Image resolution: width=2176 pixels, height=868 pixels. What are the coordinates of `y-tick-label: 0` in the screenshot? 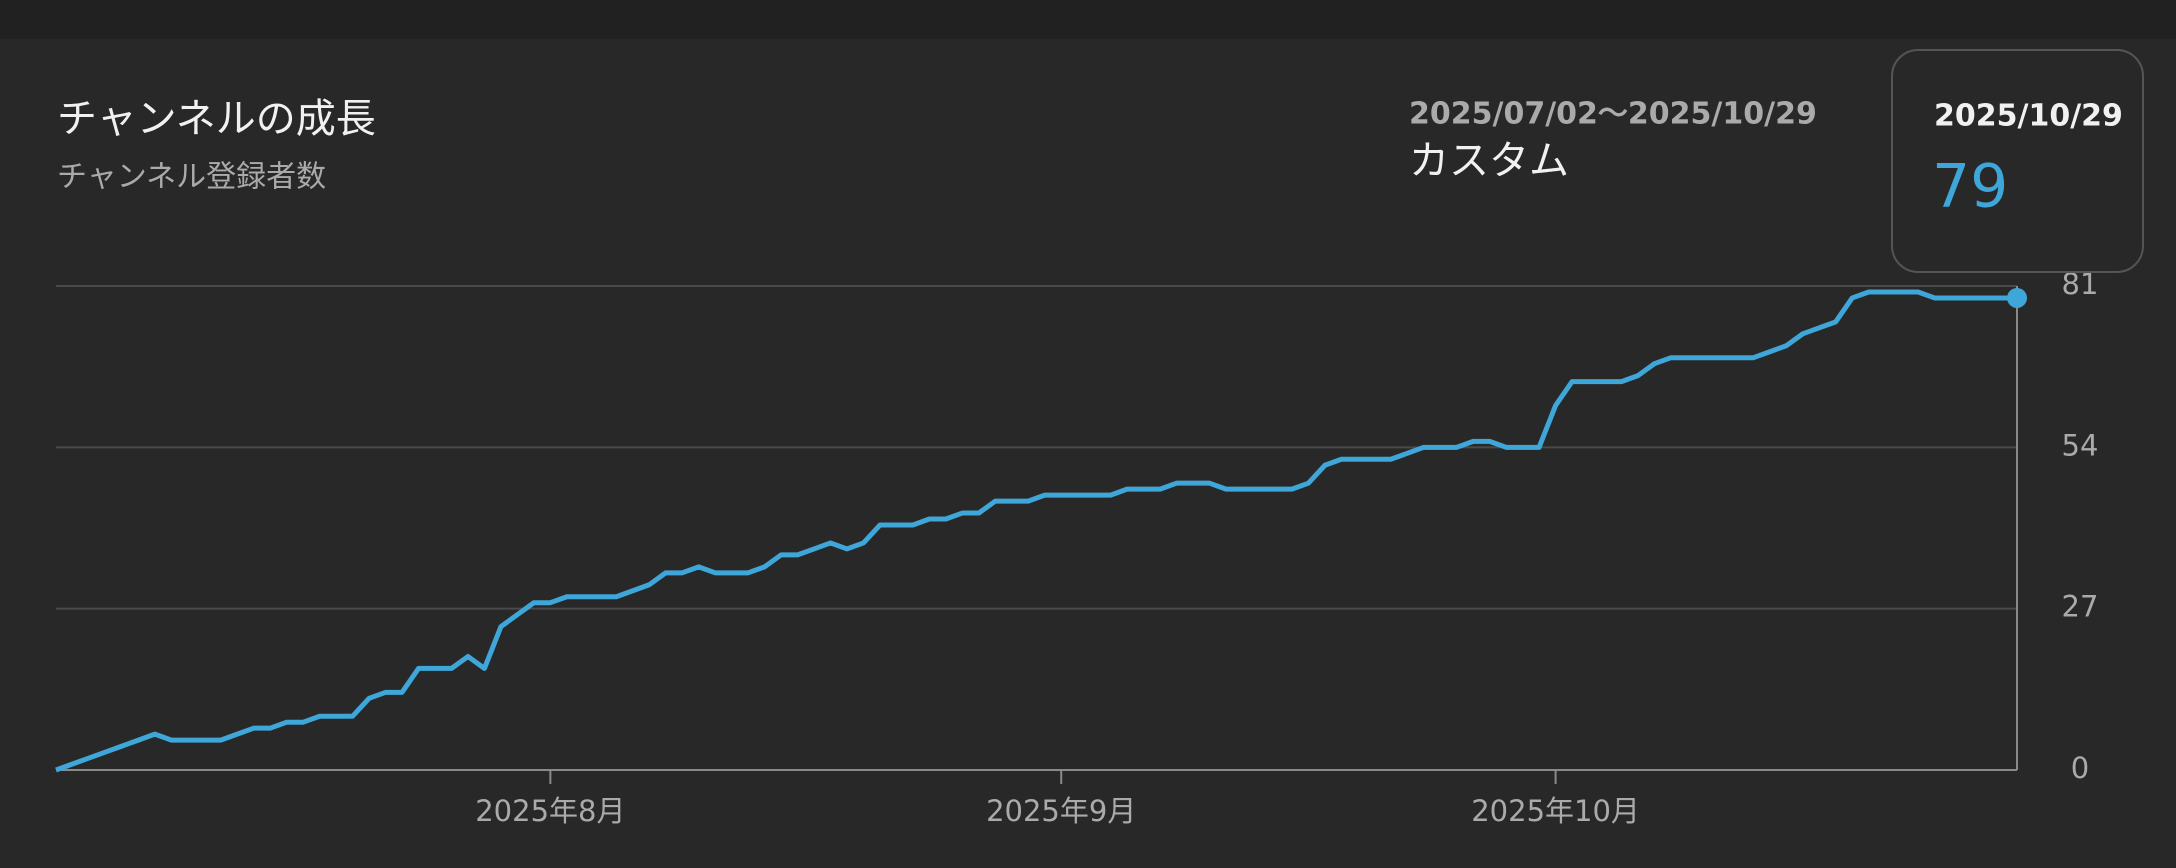 It's located at (2080, 768).